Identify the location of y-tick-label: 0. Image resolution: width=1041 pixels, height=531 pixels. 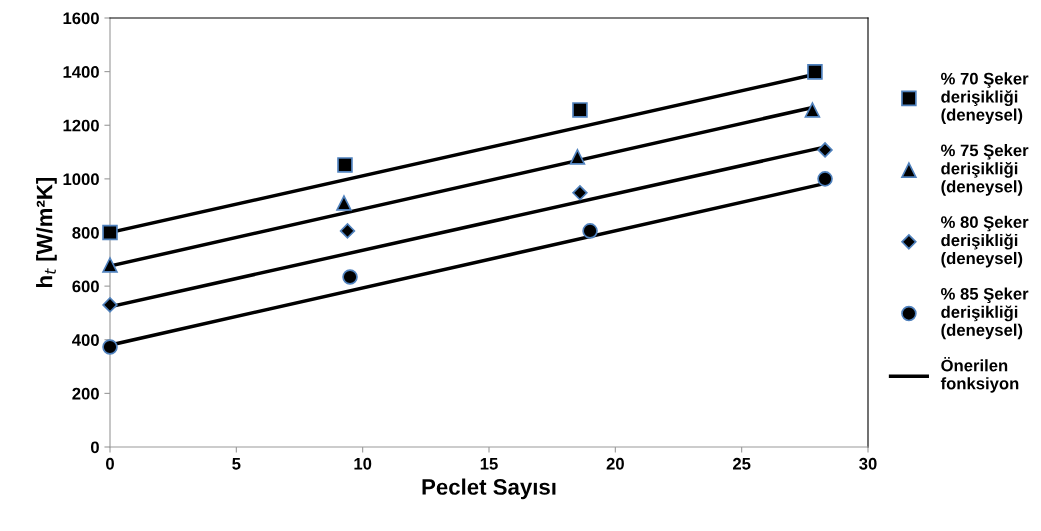
(94, 447).